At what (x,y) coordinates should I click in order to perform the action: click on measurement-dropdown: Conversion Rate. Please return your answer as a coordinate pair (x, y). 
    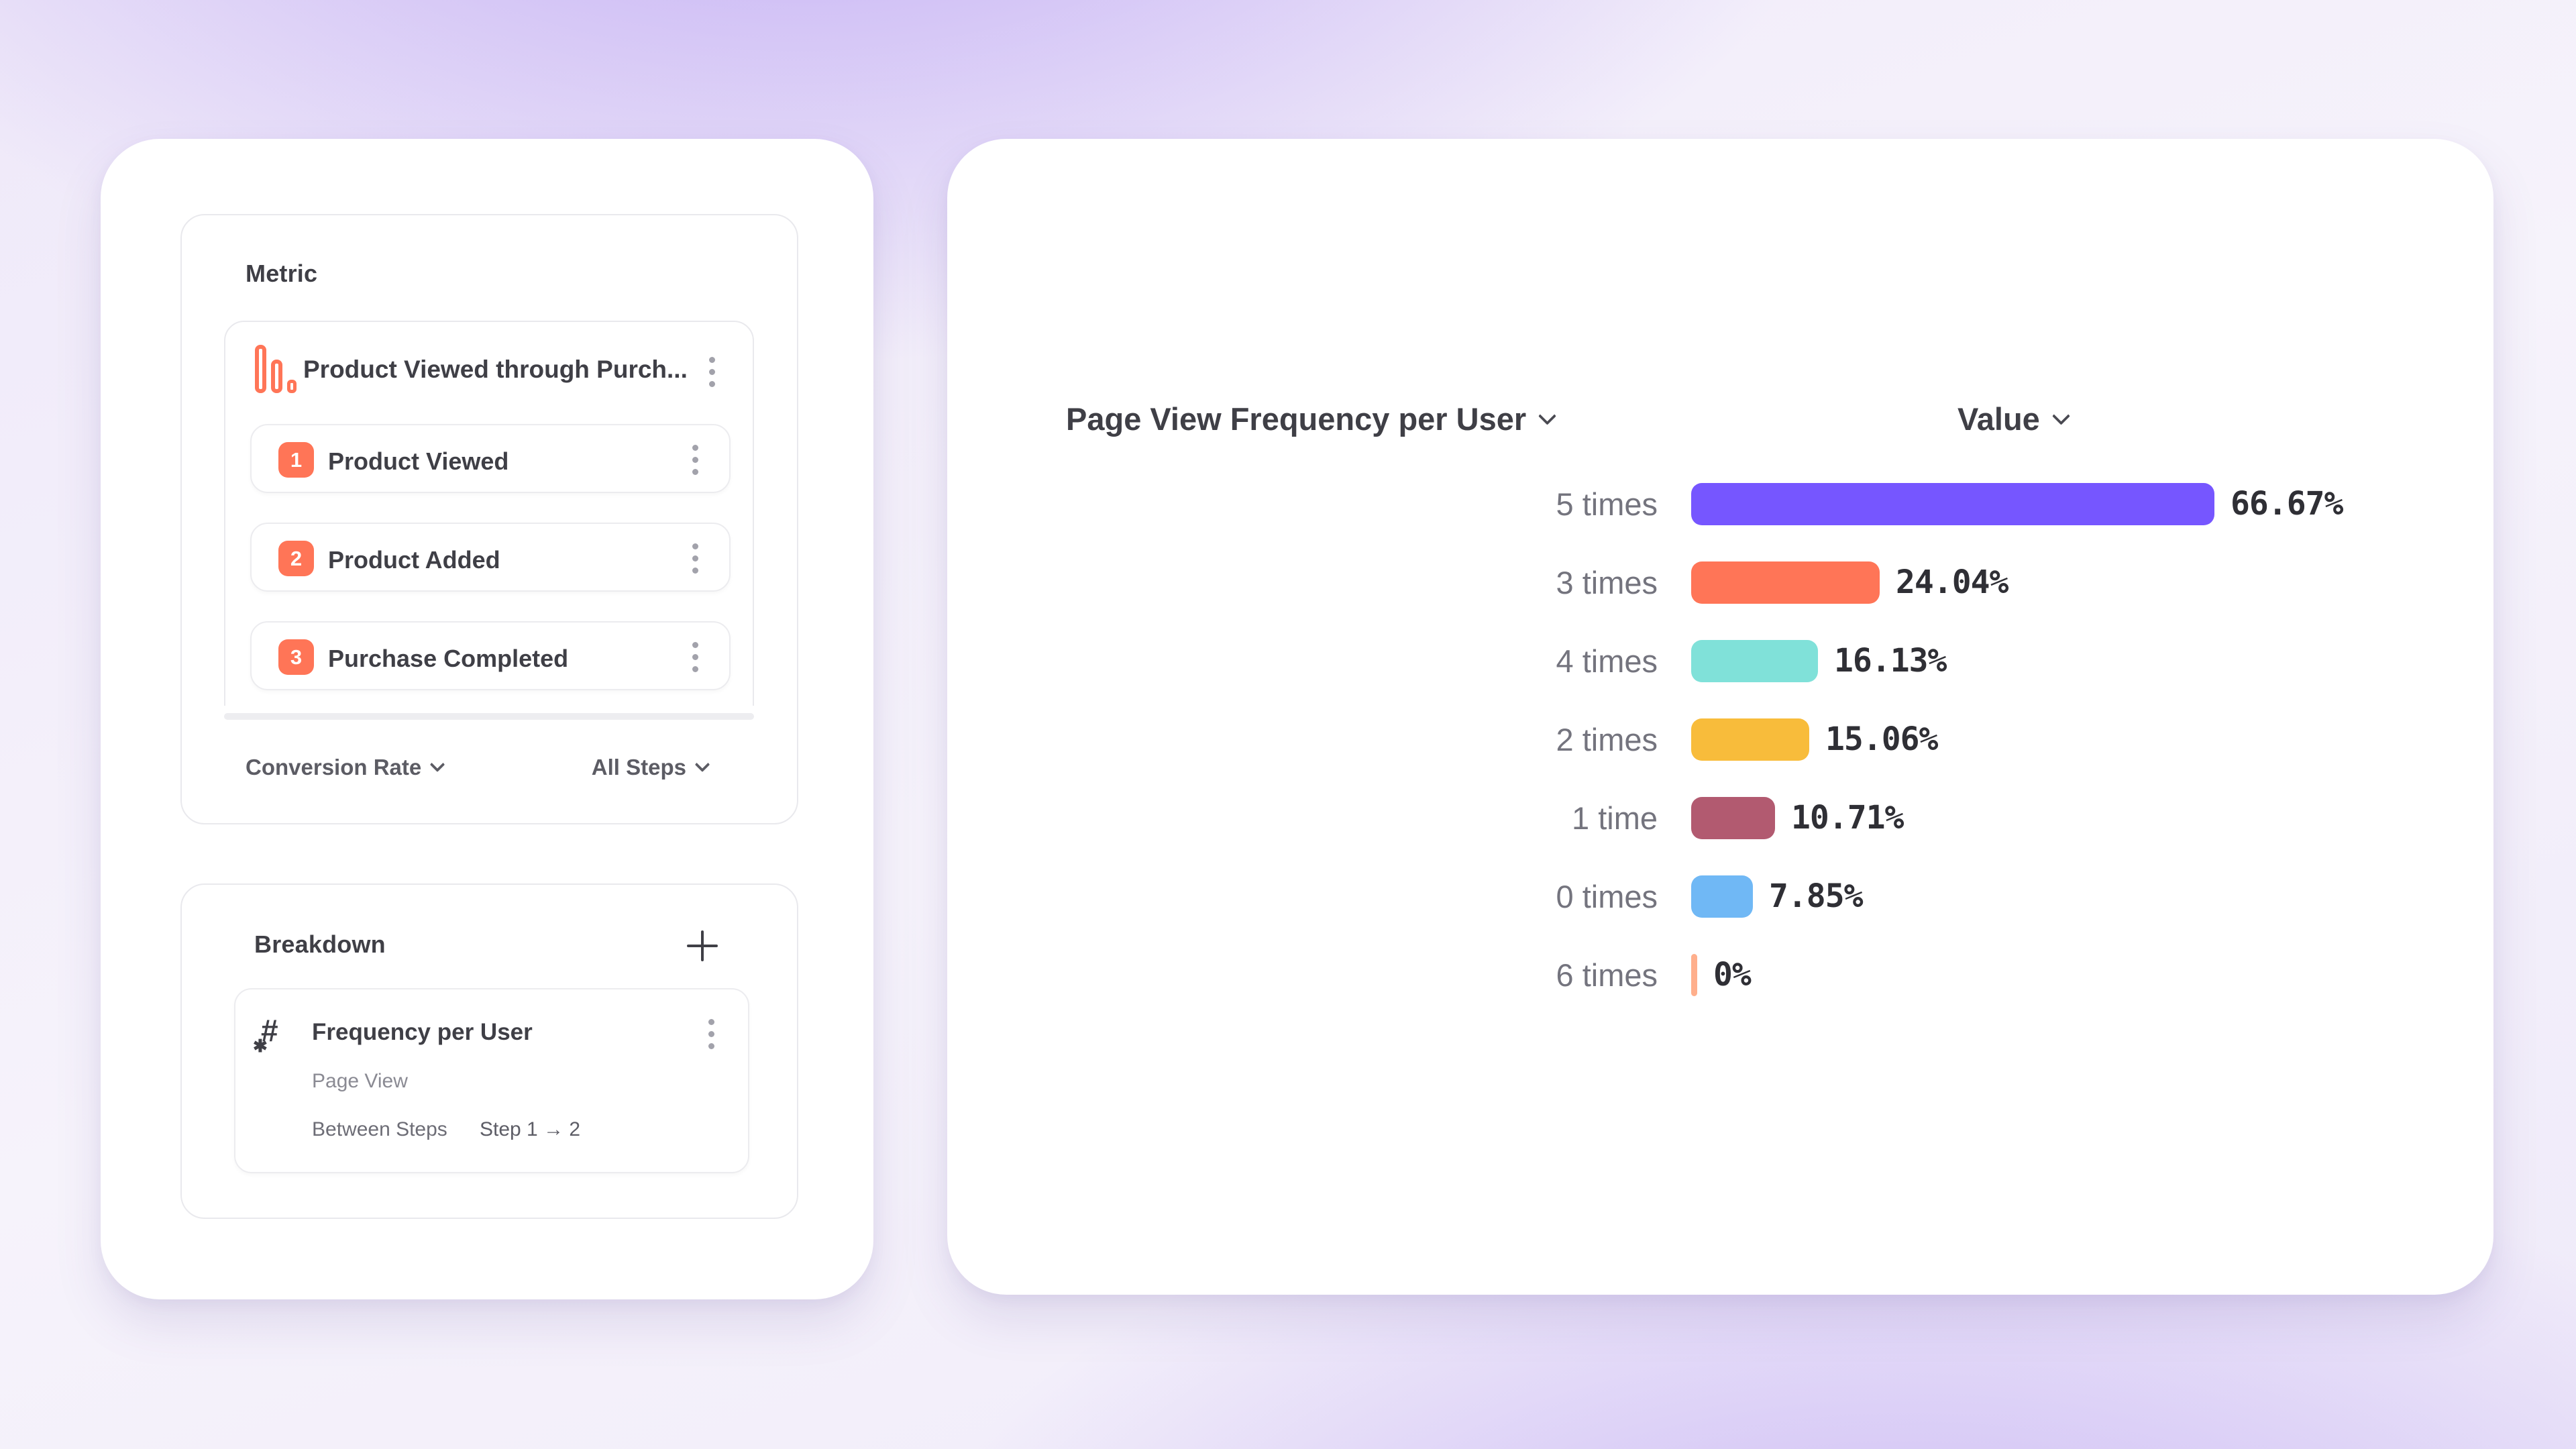
    Looking at the image, I should click on (345, 767).